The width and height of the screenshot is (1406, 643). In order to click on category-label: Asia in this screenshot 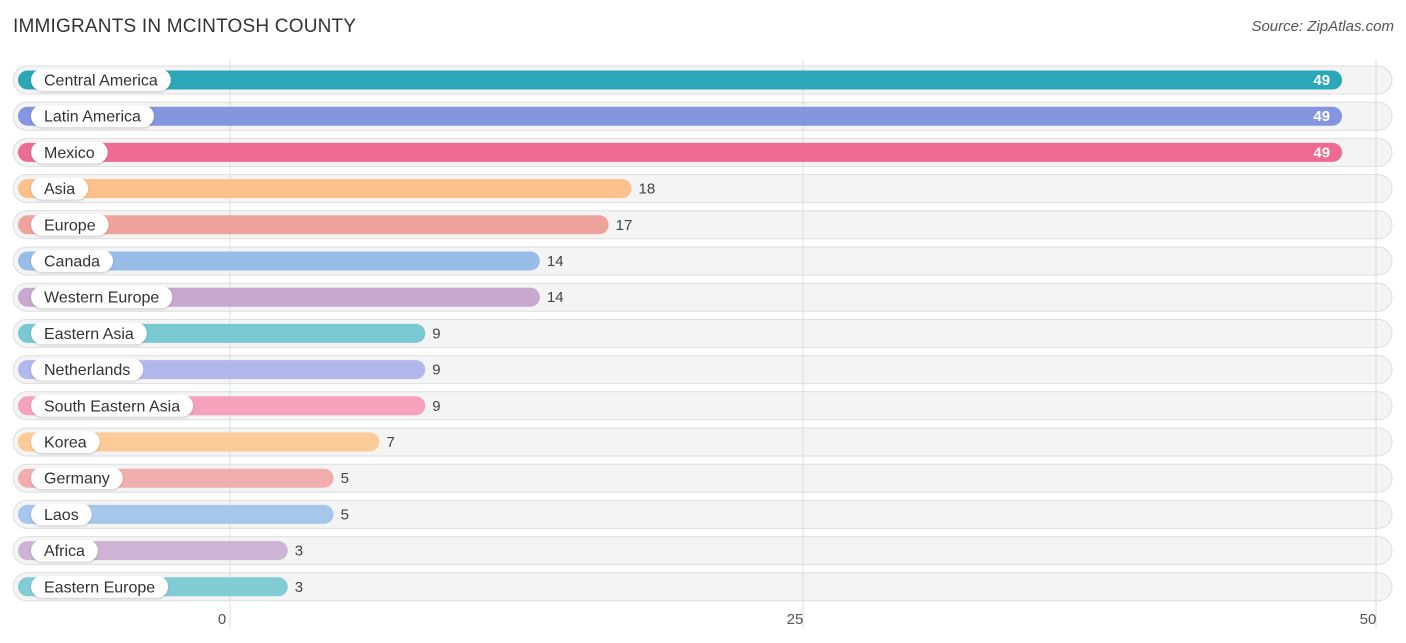, I will do `click(59, 189)`.